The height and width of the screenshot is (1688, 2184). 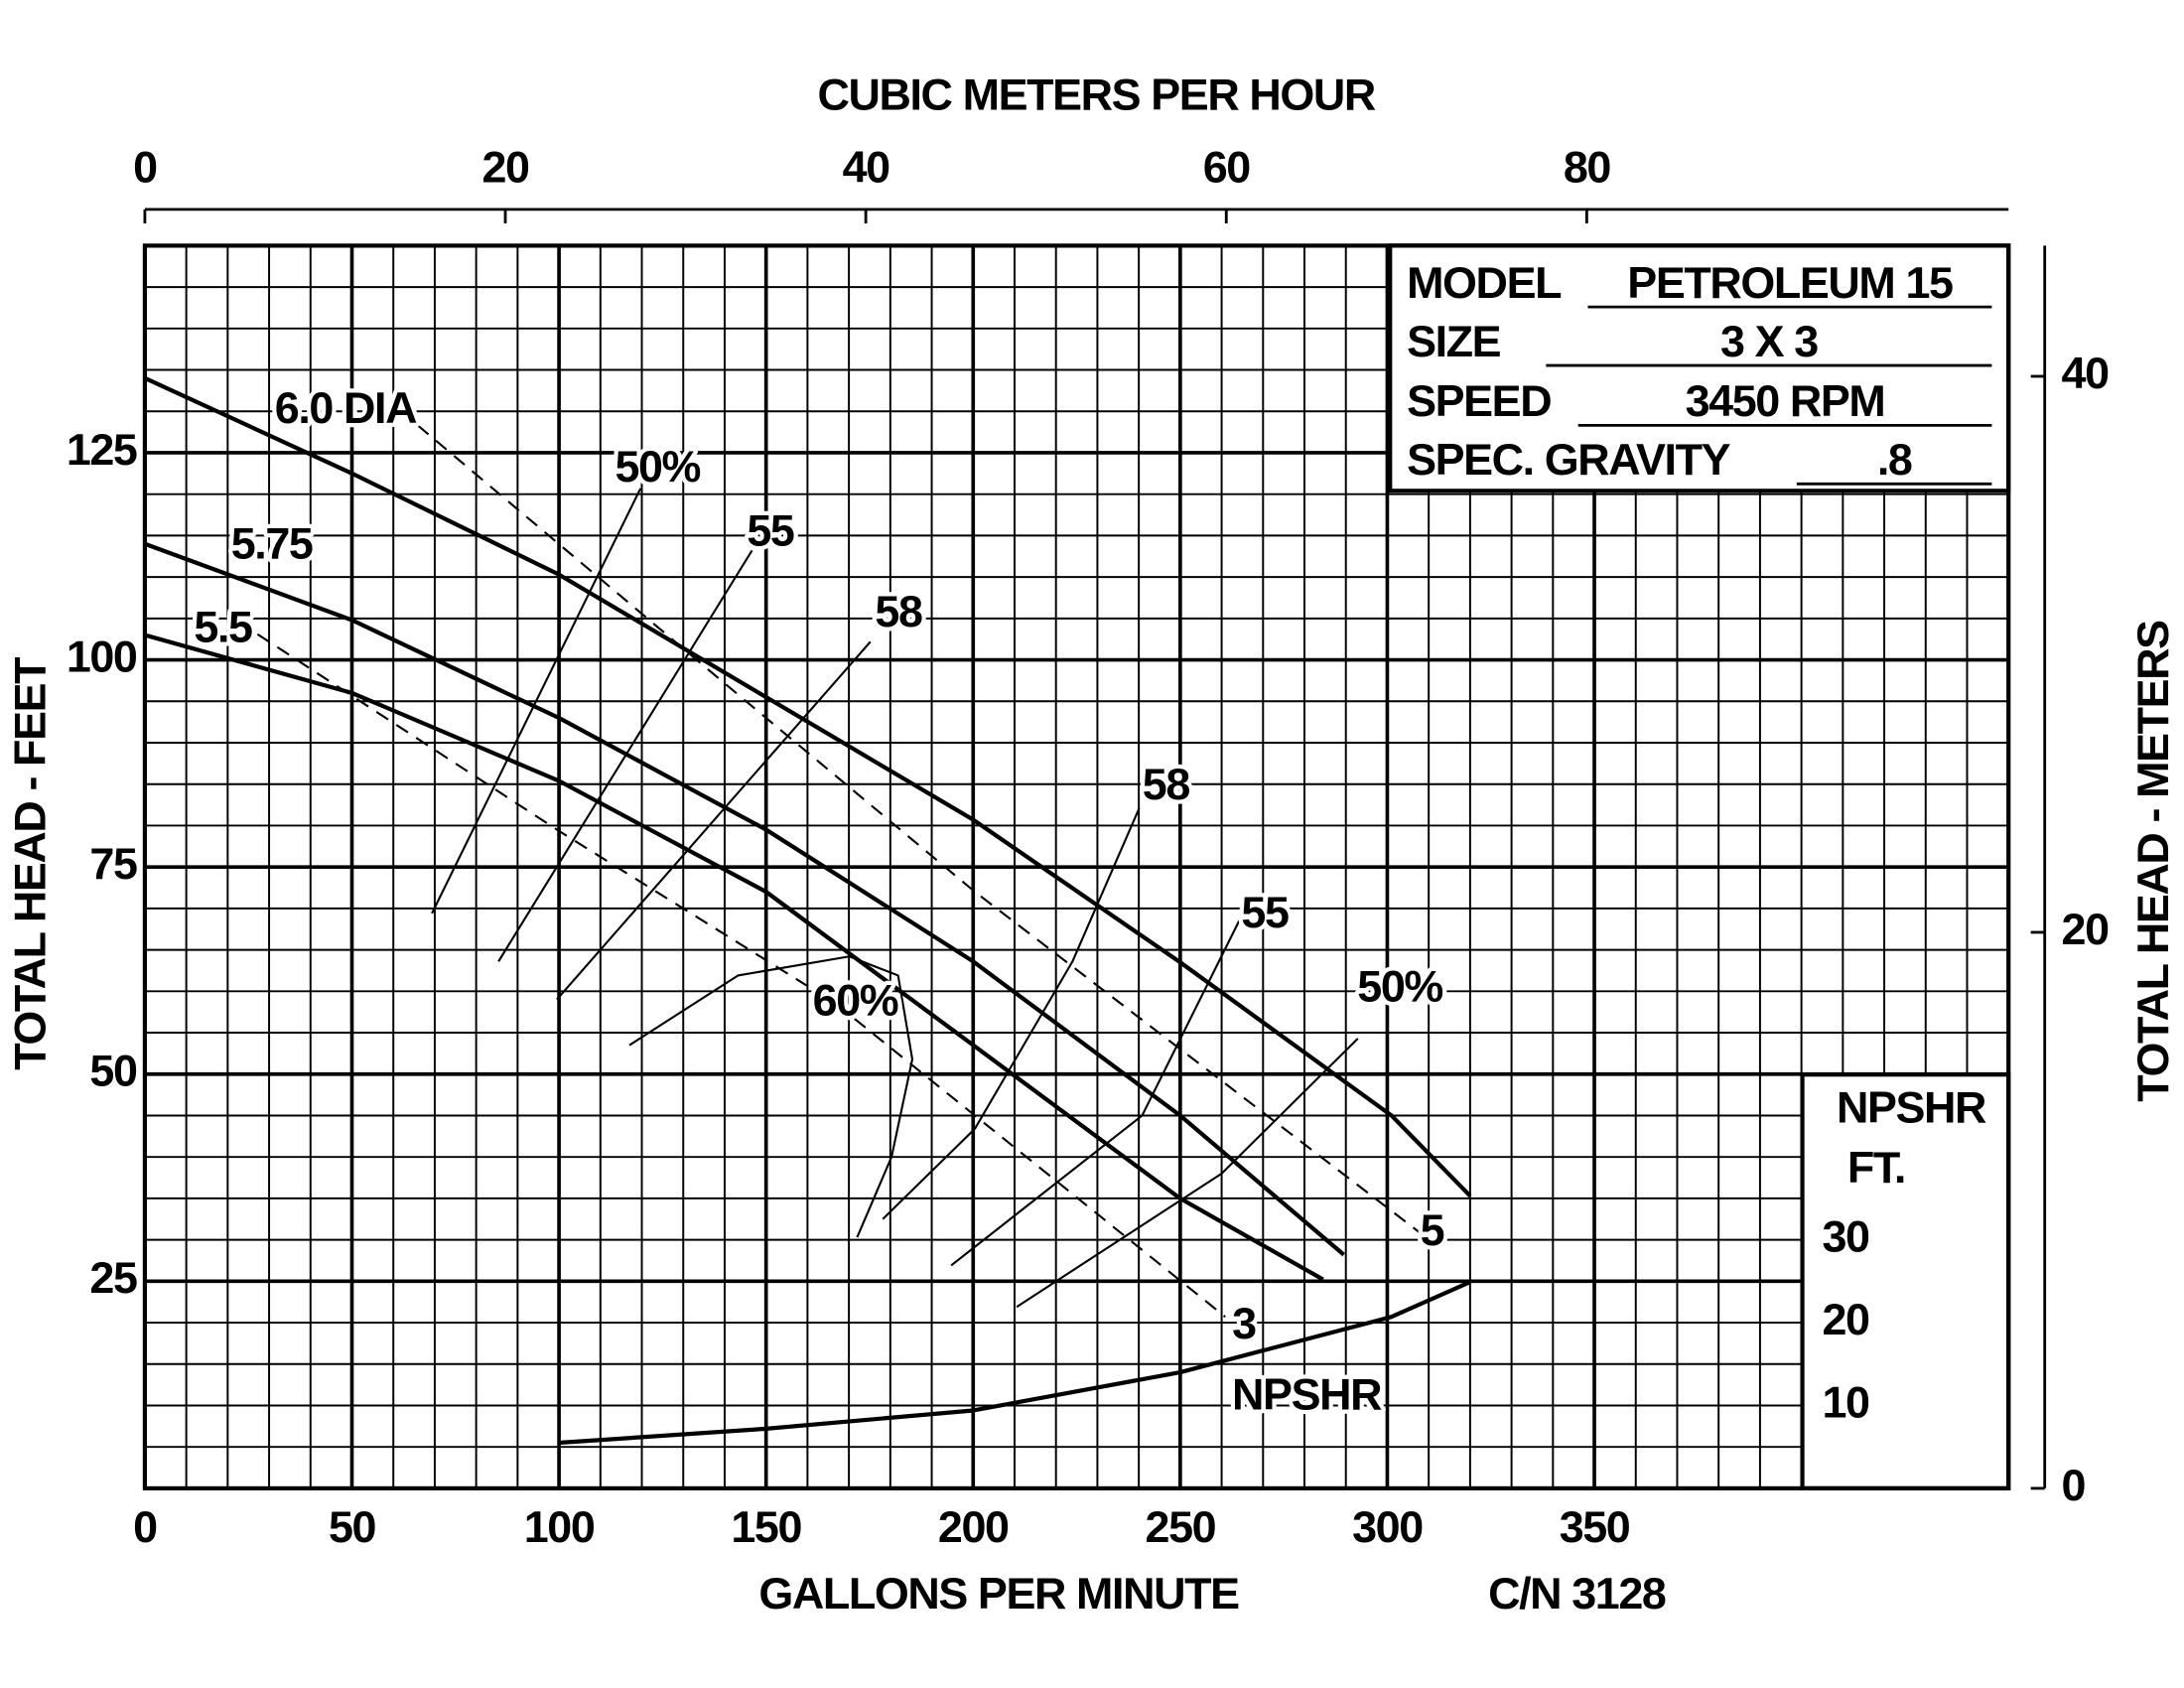 I want to click on y2-tick-label: 20, so click(x=2086, y=929).